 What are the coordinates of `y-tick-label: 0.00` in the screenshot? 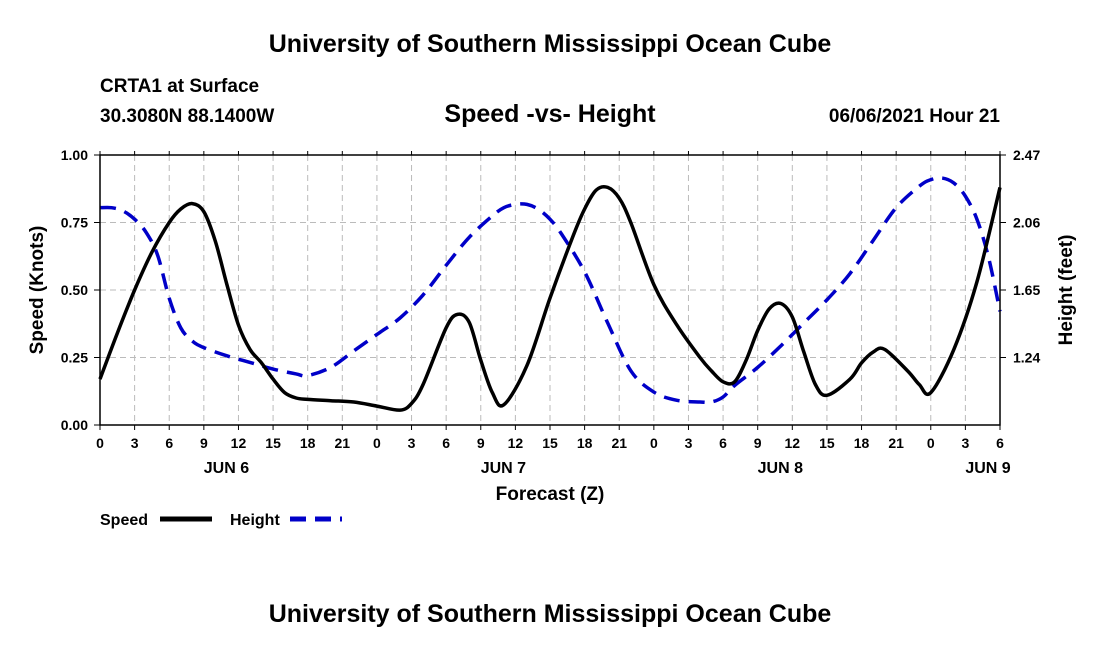 It's located at (74, 425).